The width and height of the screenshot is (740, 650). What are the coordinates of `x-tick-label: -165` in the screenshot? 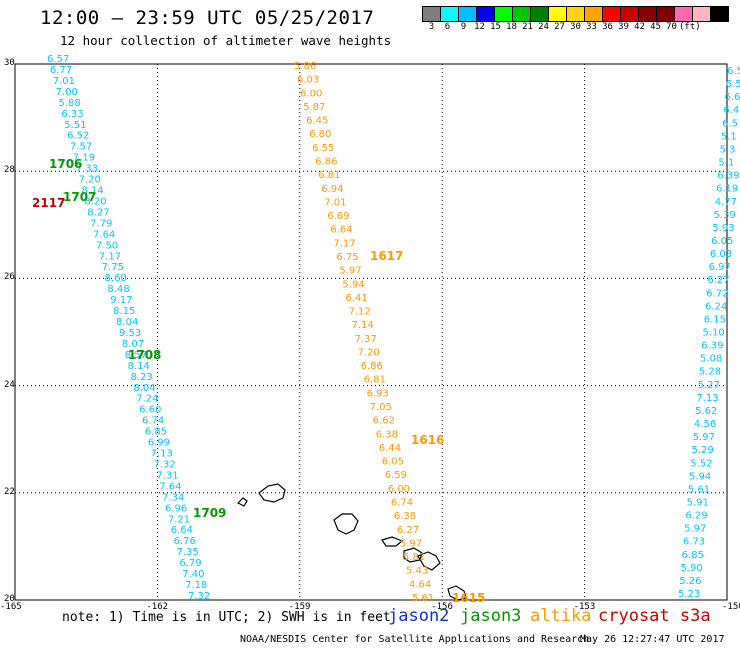 It's located at (11, 607).